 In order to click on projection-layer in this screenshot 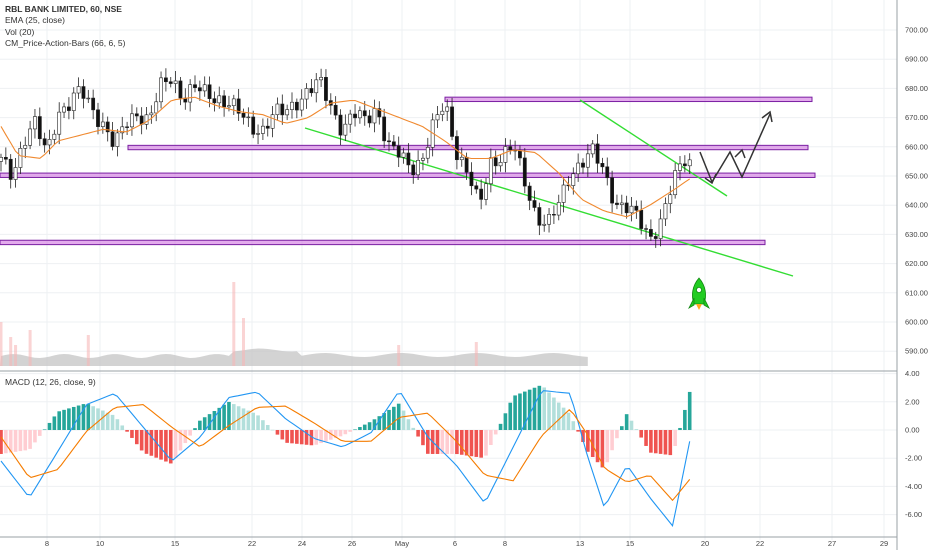, I will do `click(736, 147)`.